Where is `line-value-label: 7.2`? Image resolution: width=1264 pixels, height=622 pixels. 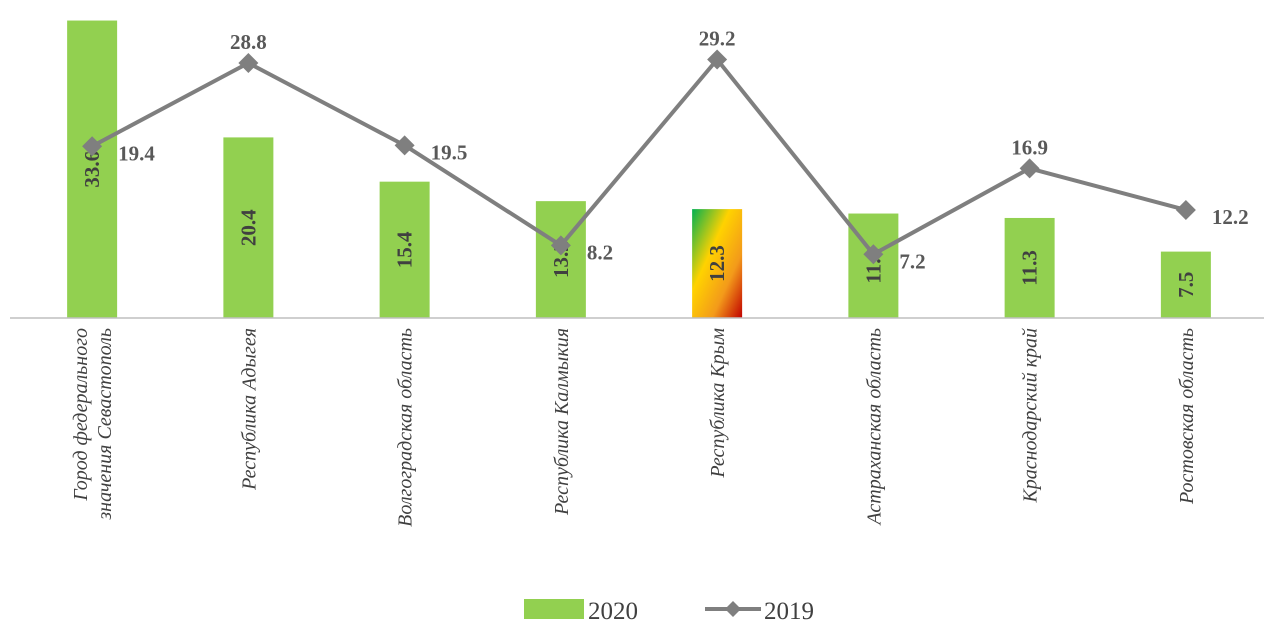 line-value-label: 7.2 is located at coordinates (912, 261).